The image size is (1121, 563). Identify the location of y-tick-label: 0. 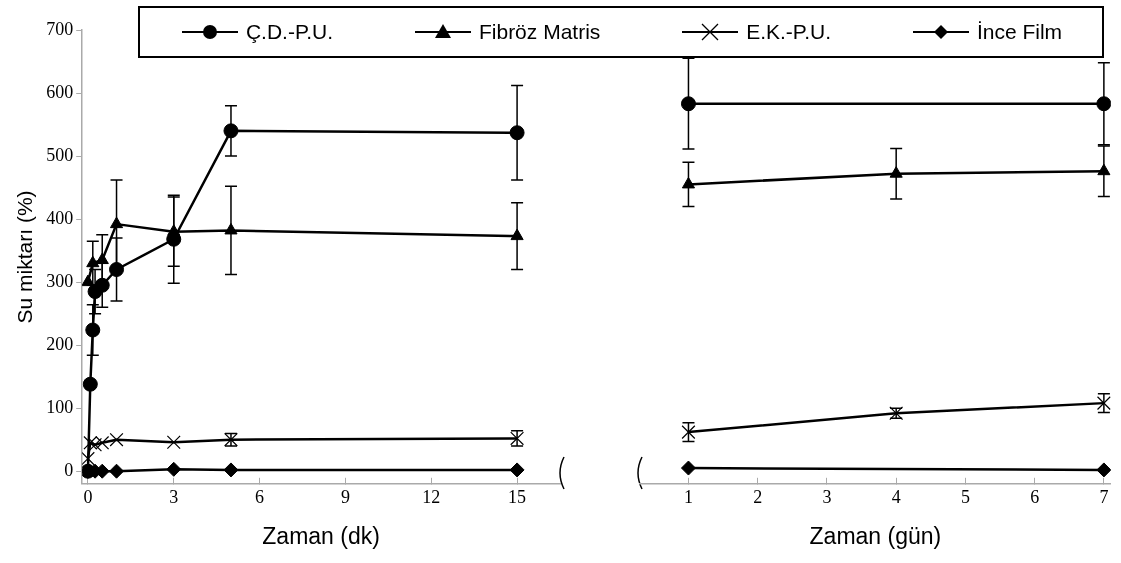
(69, 469).